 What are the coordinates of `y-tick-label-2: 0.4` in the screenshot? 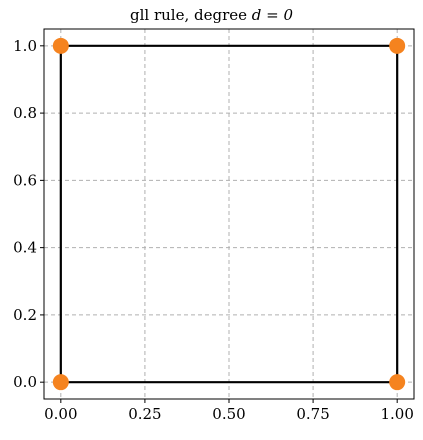 It's located at (25, 248).